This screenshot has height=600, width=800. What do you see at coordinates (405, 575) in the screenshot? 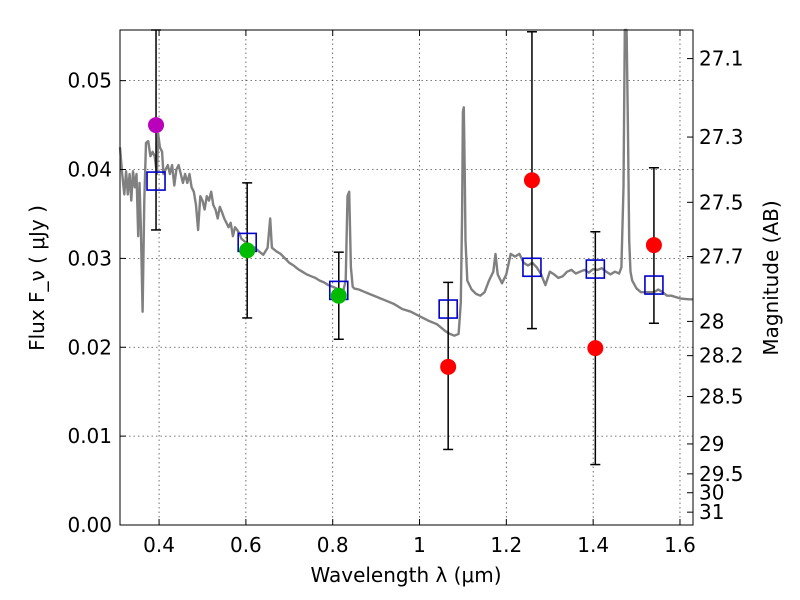
I see `x-axis-label: Wavelength λ (μm)` at bounding box center [405, 575].